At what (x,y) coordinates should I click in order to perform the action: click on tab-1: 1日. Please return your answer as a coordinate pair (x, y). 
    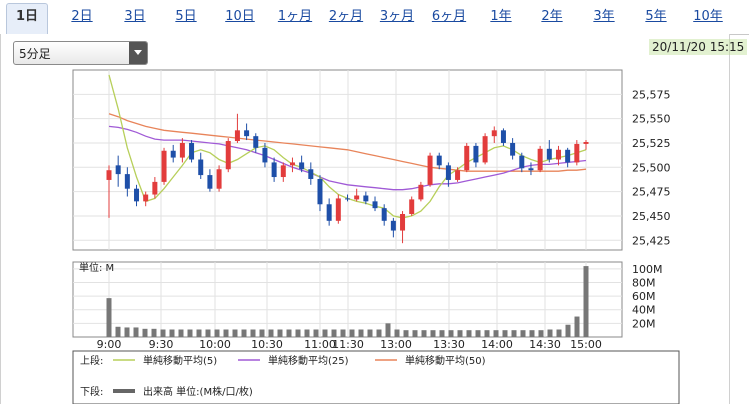
    Looking at the image, I should click on (27, 19).